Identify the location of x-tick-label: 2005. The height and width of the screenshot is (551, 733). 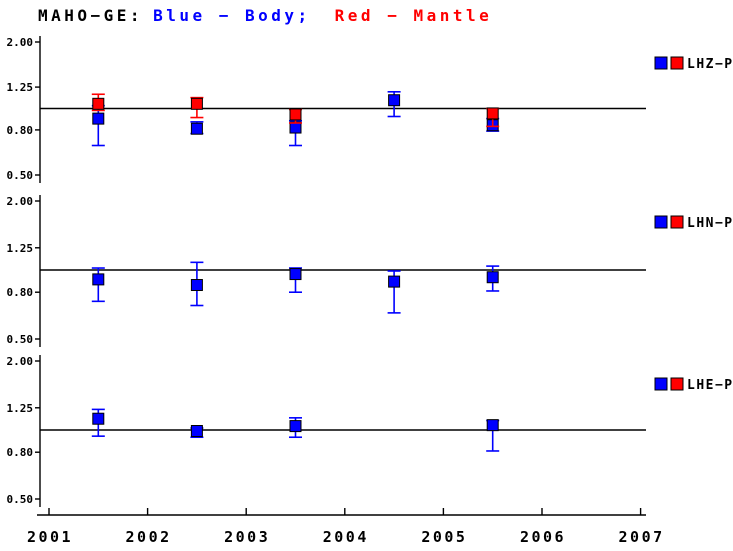
(444, 537).